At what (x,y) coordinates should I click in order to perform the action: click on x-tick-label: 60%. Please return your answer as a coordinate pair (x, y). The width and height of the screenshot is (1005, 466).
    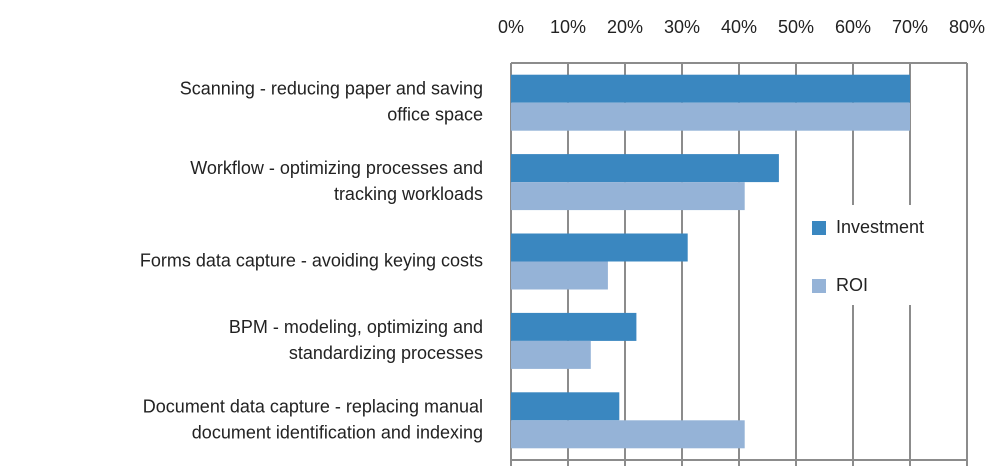
    Looking at the image, I should click on (853, 27).